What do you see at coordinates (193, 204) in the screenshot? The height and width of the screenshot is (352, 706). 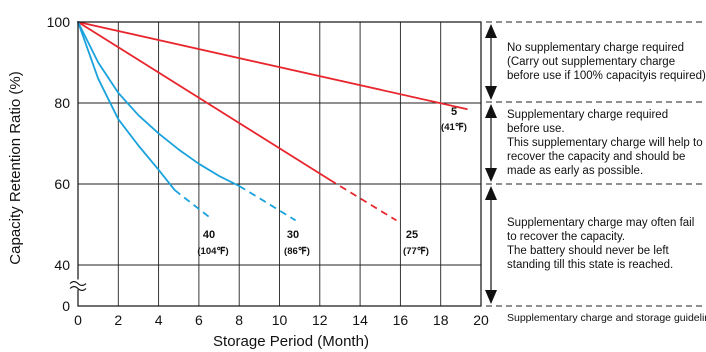 I see `series-line-40-dashed` at bounding box center [193, 204].